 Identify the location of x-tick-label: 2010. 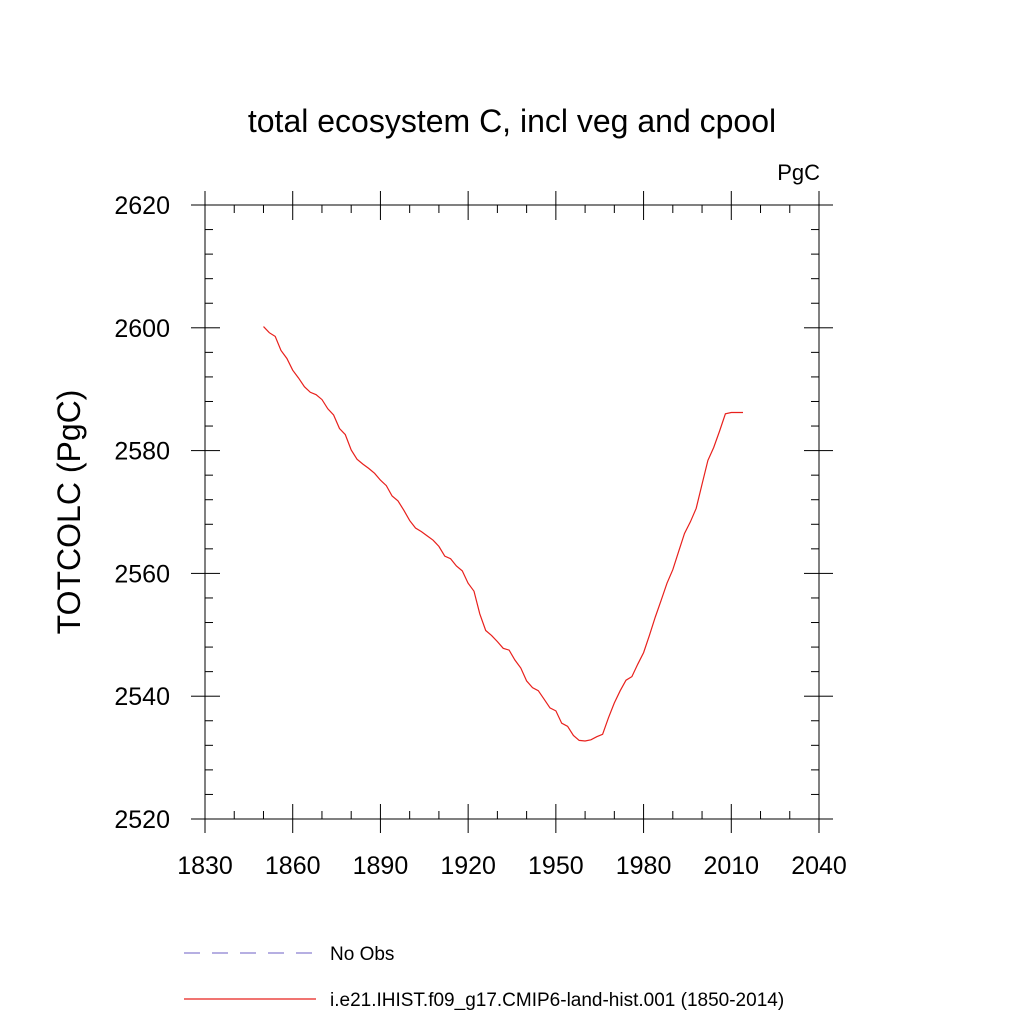
(731, 866).